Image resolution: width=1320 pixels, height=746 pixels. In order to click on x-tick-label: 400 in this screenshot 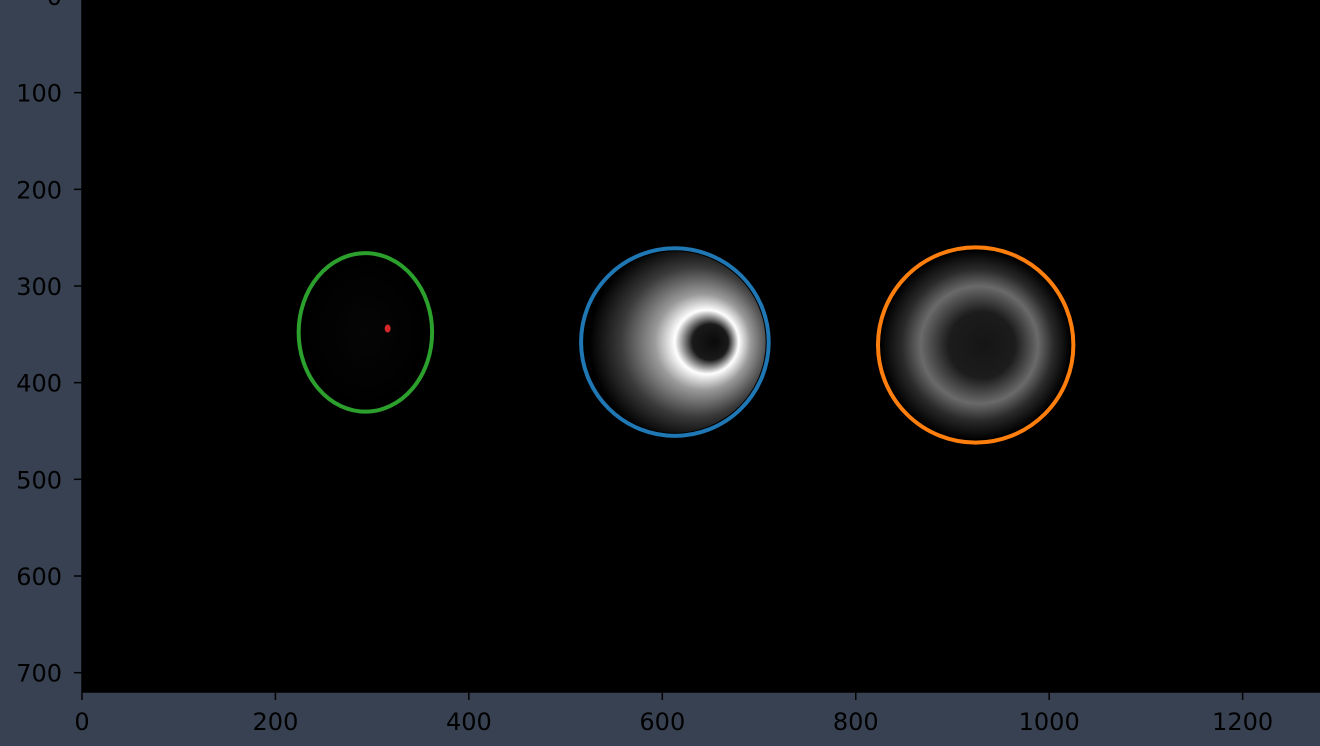, I will do `click(469, 722)`.